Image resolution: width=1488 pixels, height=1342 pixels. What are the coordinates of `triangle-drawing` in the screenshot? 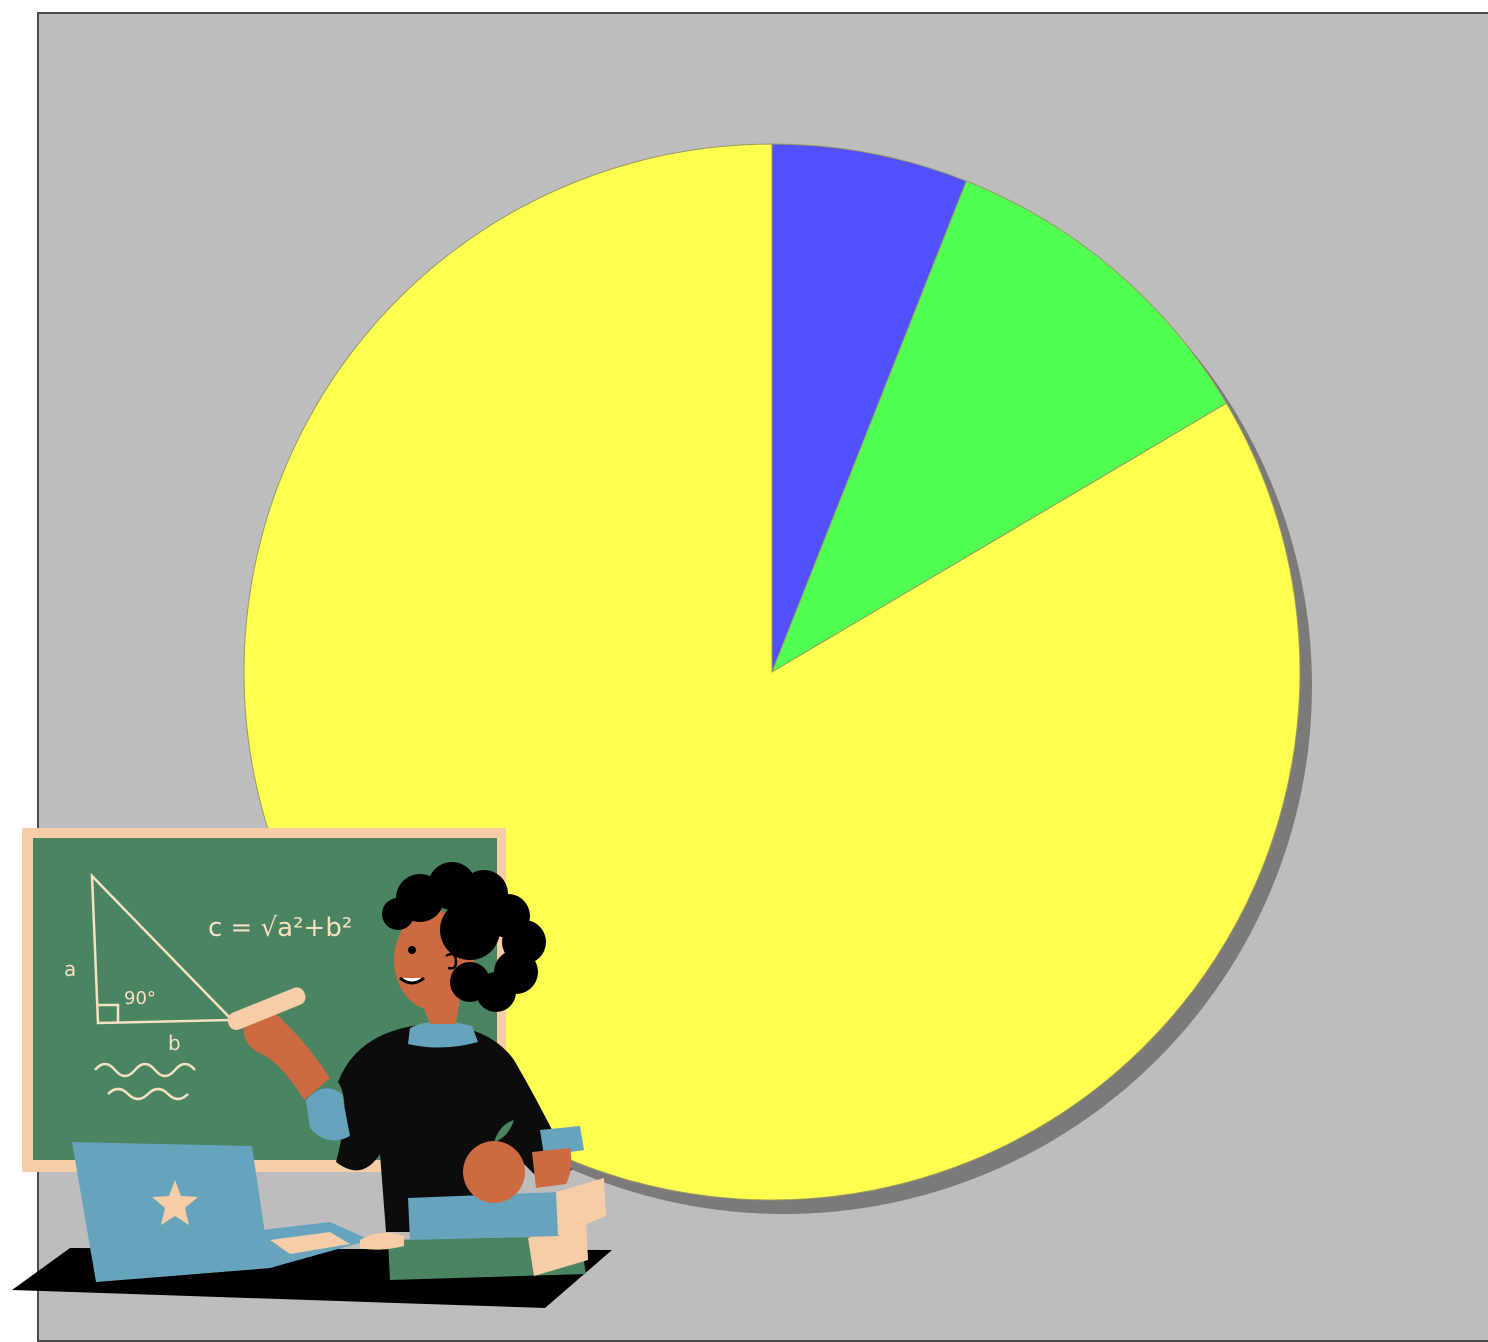 It's located at (162, 986).